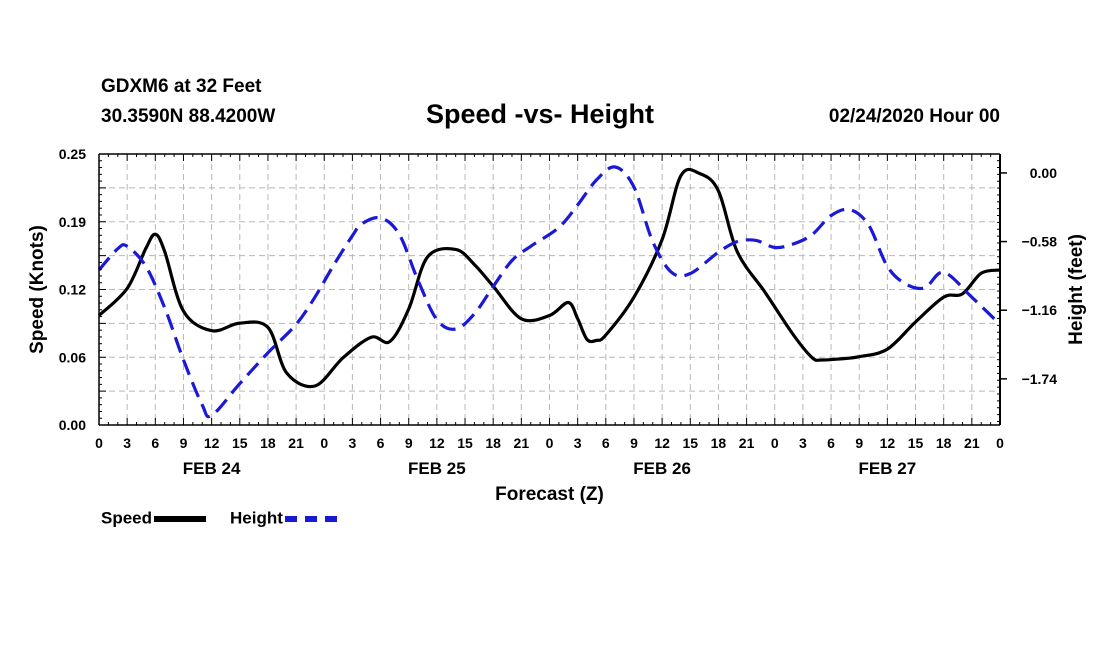  What do you see at coordinates (256, 518) in the screenshot?
I see `legend-height-label: Height` at bounding box center [256, 518].